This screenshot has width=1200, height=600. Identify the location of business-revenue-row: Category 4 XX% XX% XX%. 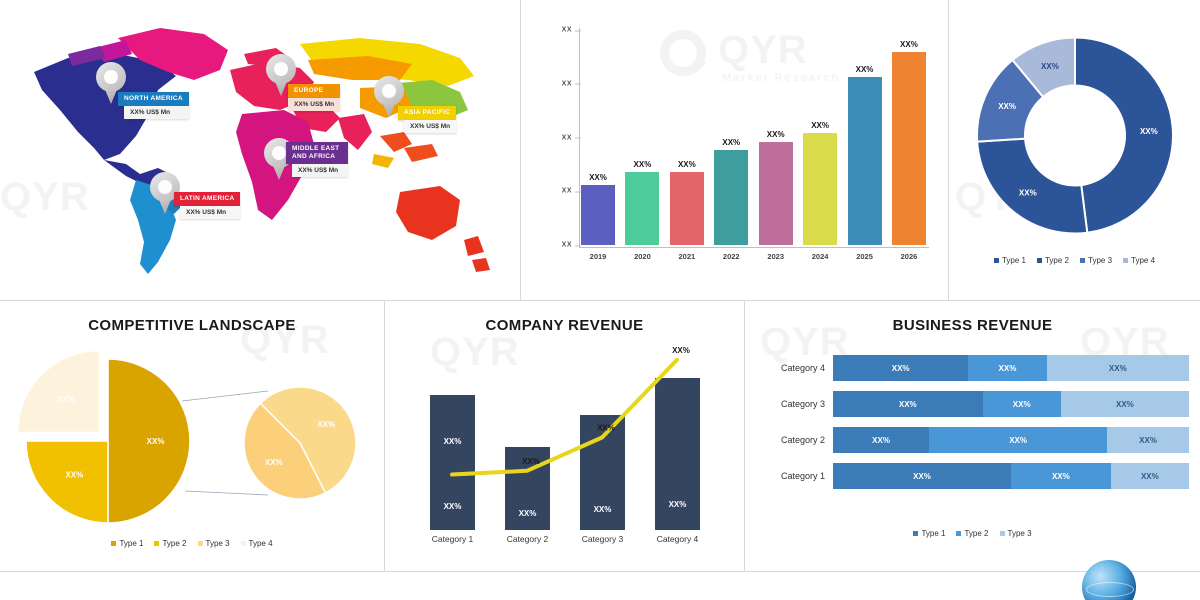
(974, 368).